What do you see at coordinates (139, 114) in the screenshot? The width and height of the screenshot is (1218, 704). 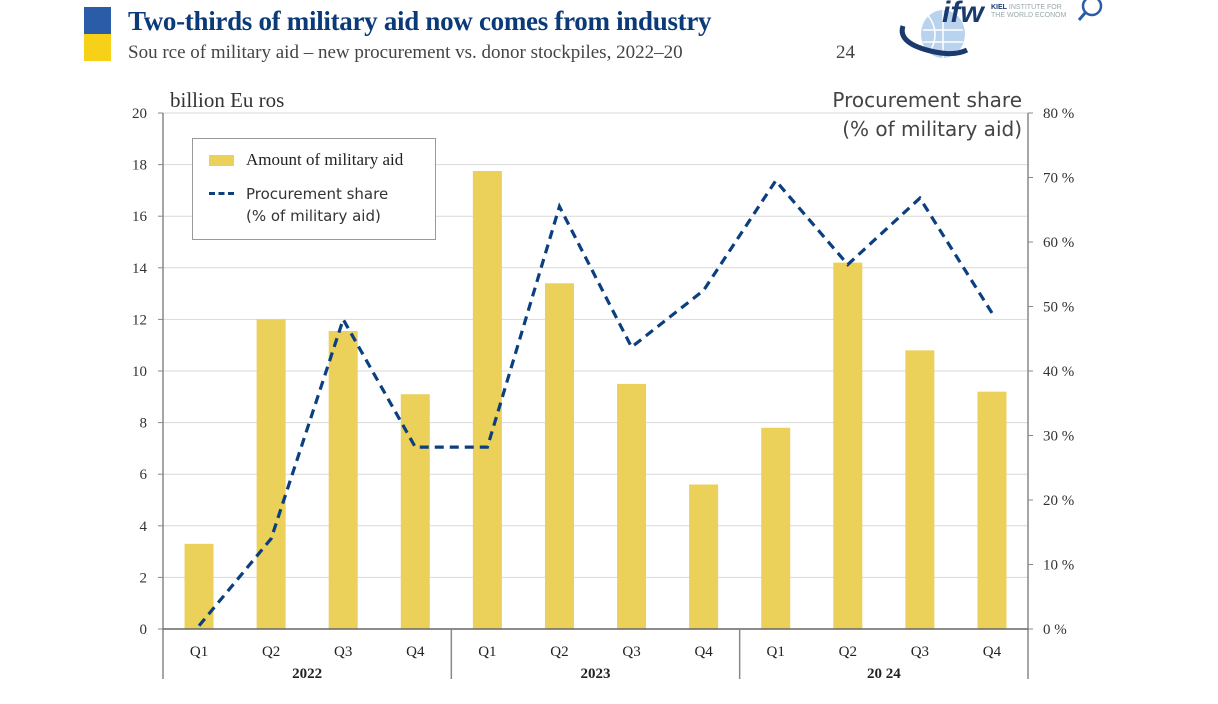 I see `y-left-tick-label: 20` at bounding box center [139, 114].